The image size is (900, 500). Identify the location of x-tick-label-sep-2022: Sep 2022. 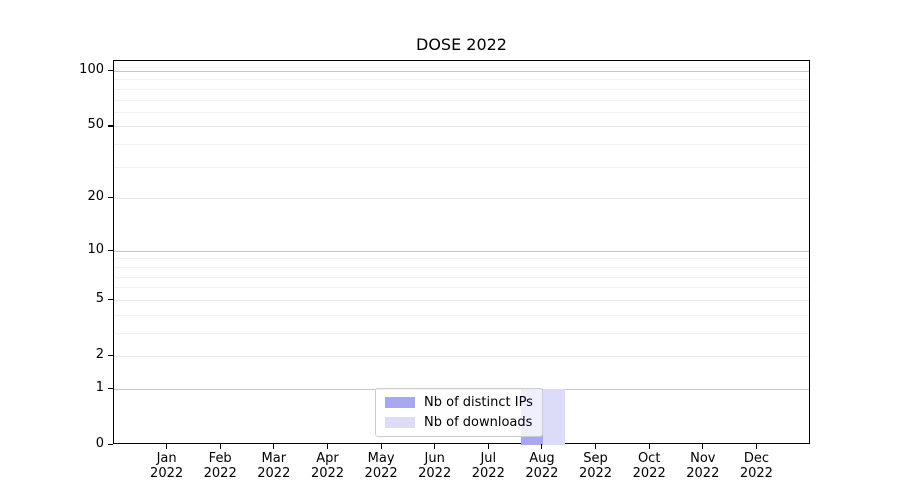
(595, 466).